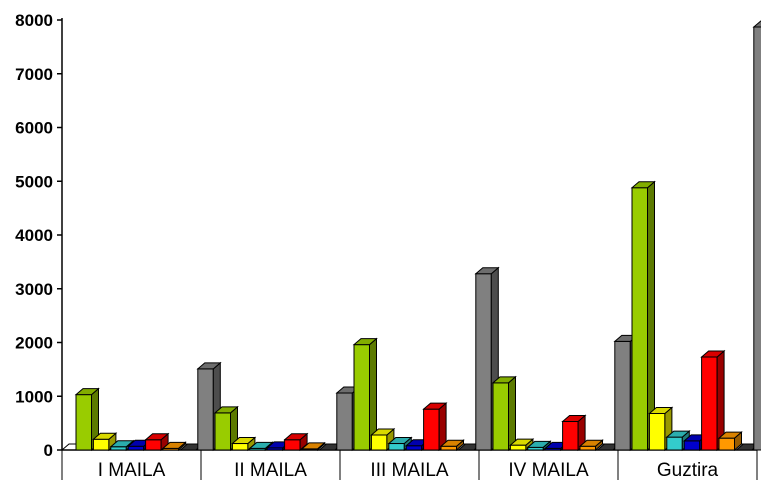  What do you see at coordinates (270, 470) in the screenshot?
I see `x-category-label: II MAILA` at bounding box center [270, 470].